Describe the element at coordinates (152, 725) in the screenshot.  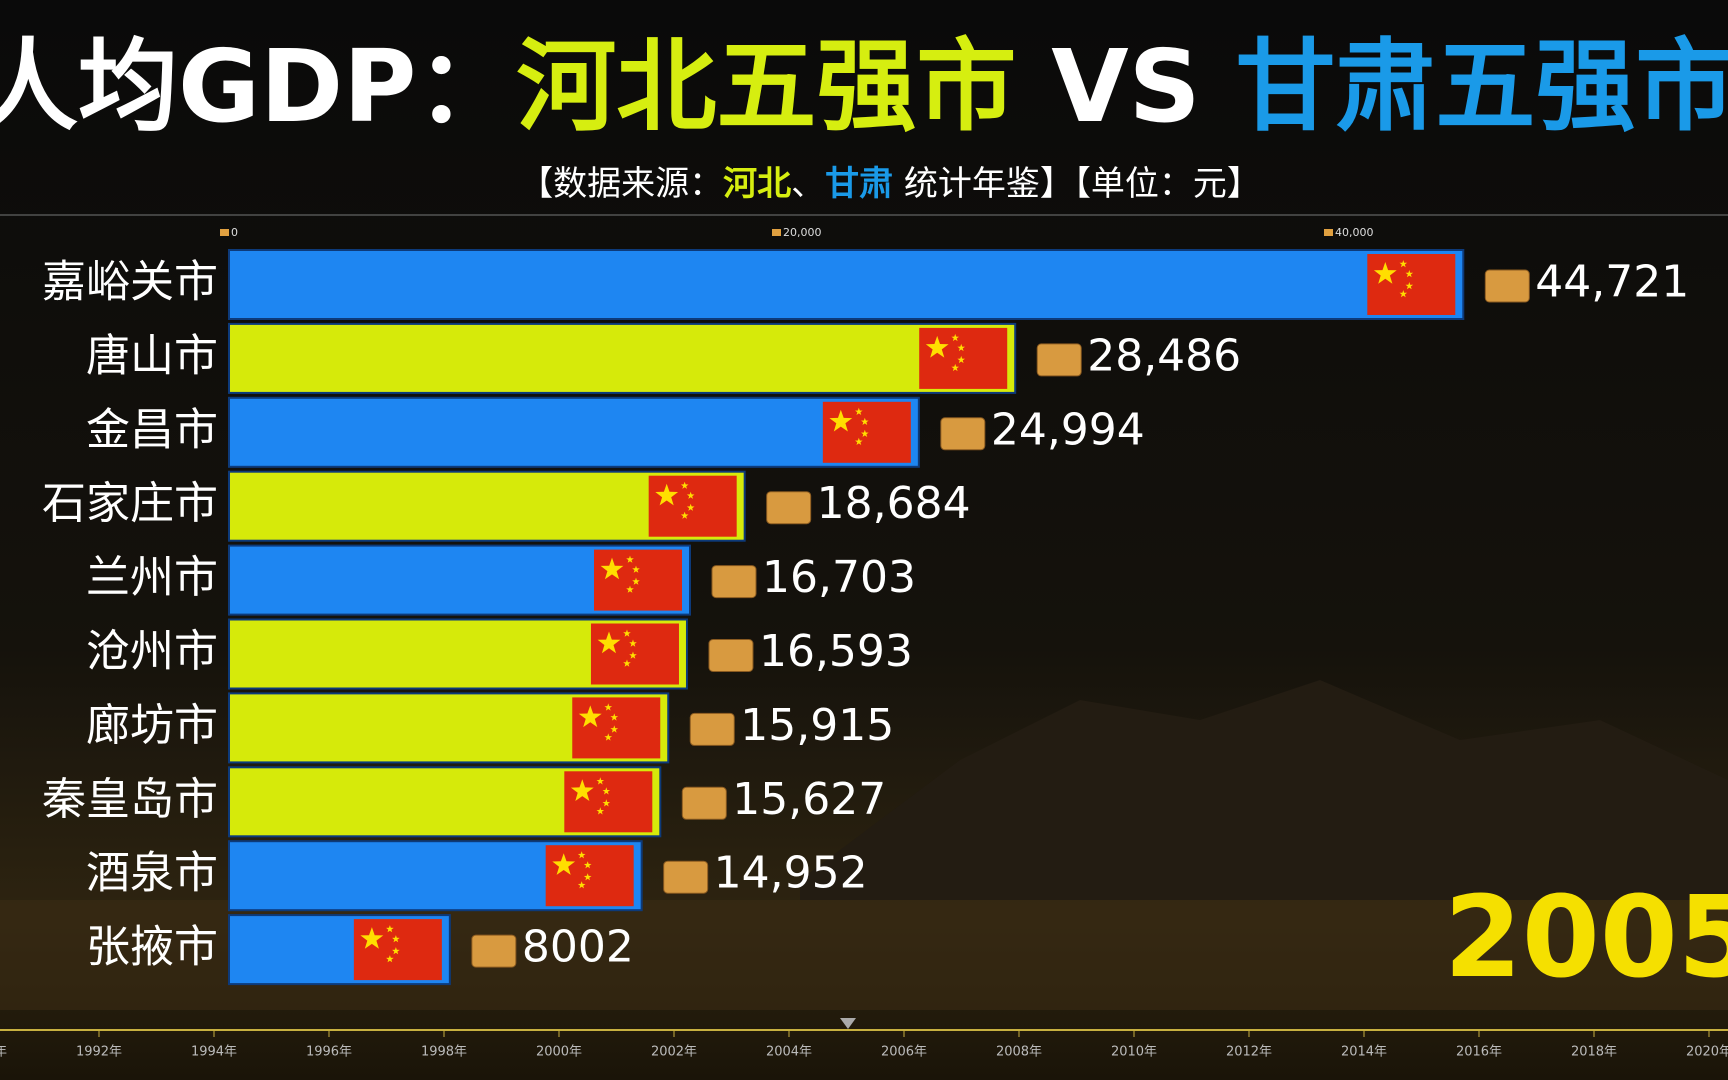
I see `y-tick-label: 廊坊市` at that location.